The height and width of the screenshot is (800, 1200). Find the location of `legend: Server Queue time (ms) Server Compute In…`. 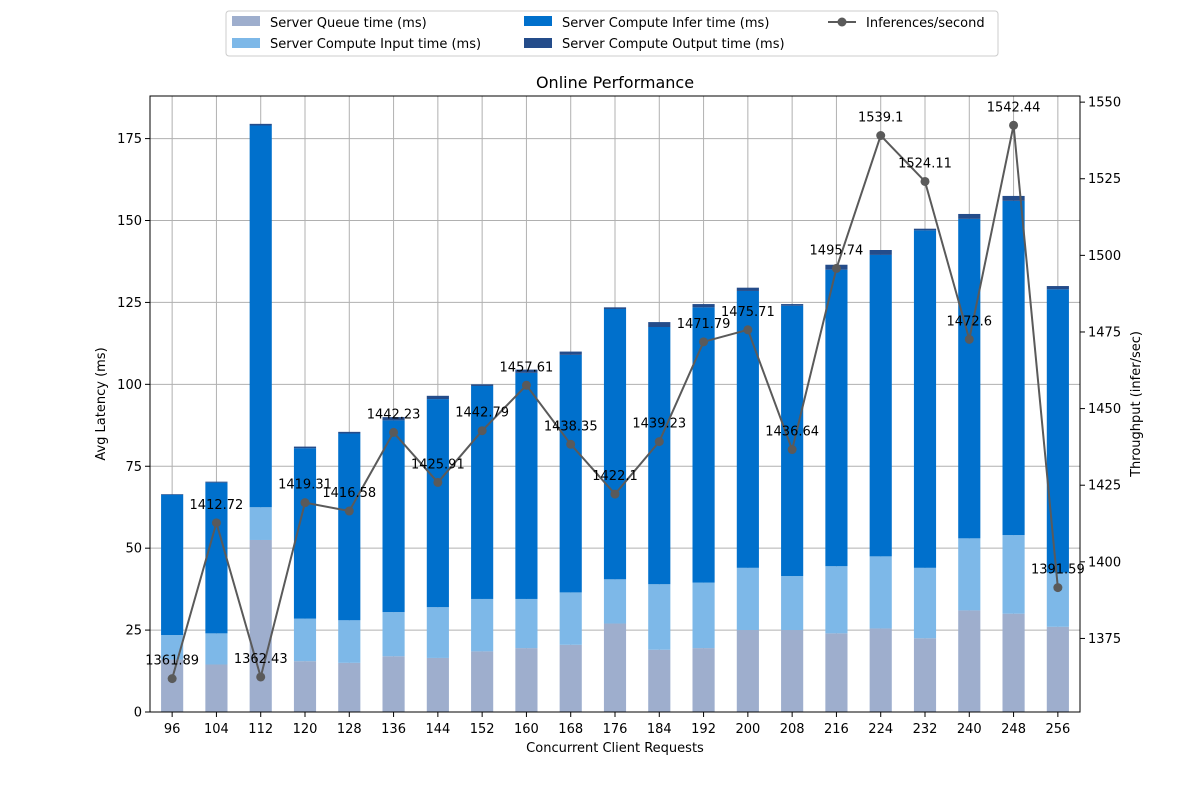

legend: Server Queue time (ms) Server Compute In… is located at coordinates (612, 33).